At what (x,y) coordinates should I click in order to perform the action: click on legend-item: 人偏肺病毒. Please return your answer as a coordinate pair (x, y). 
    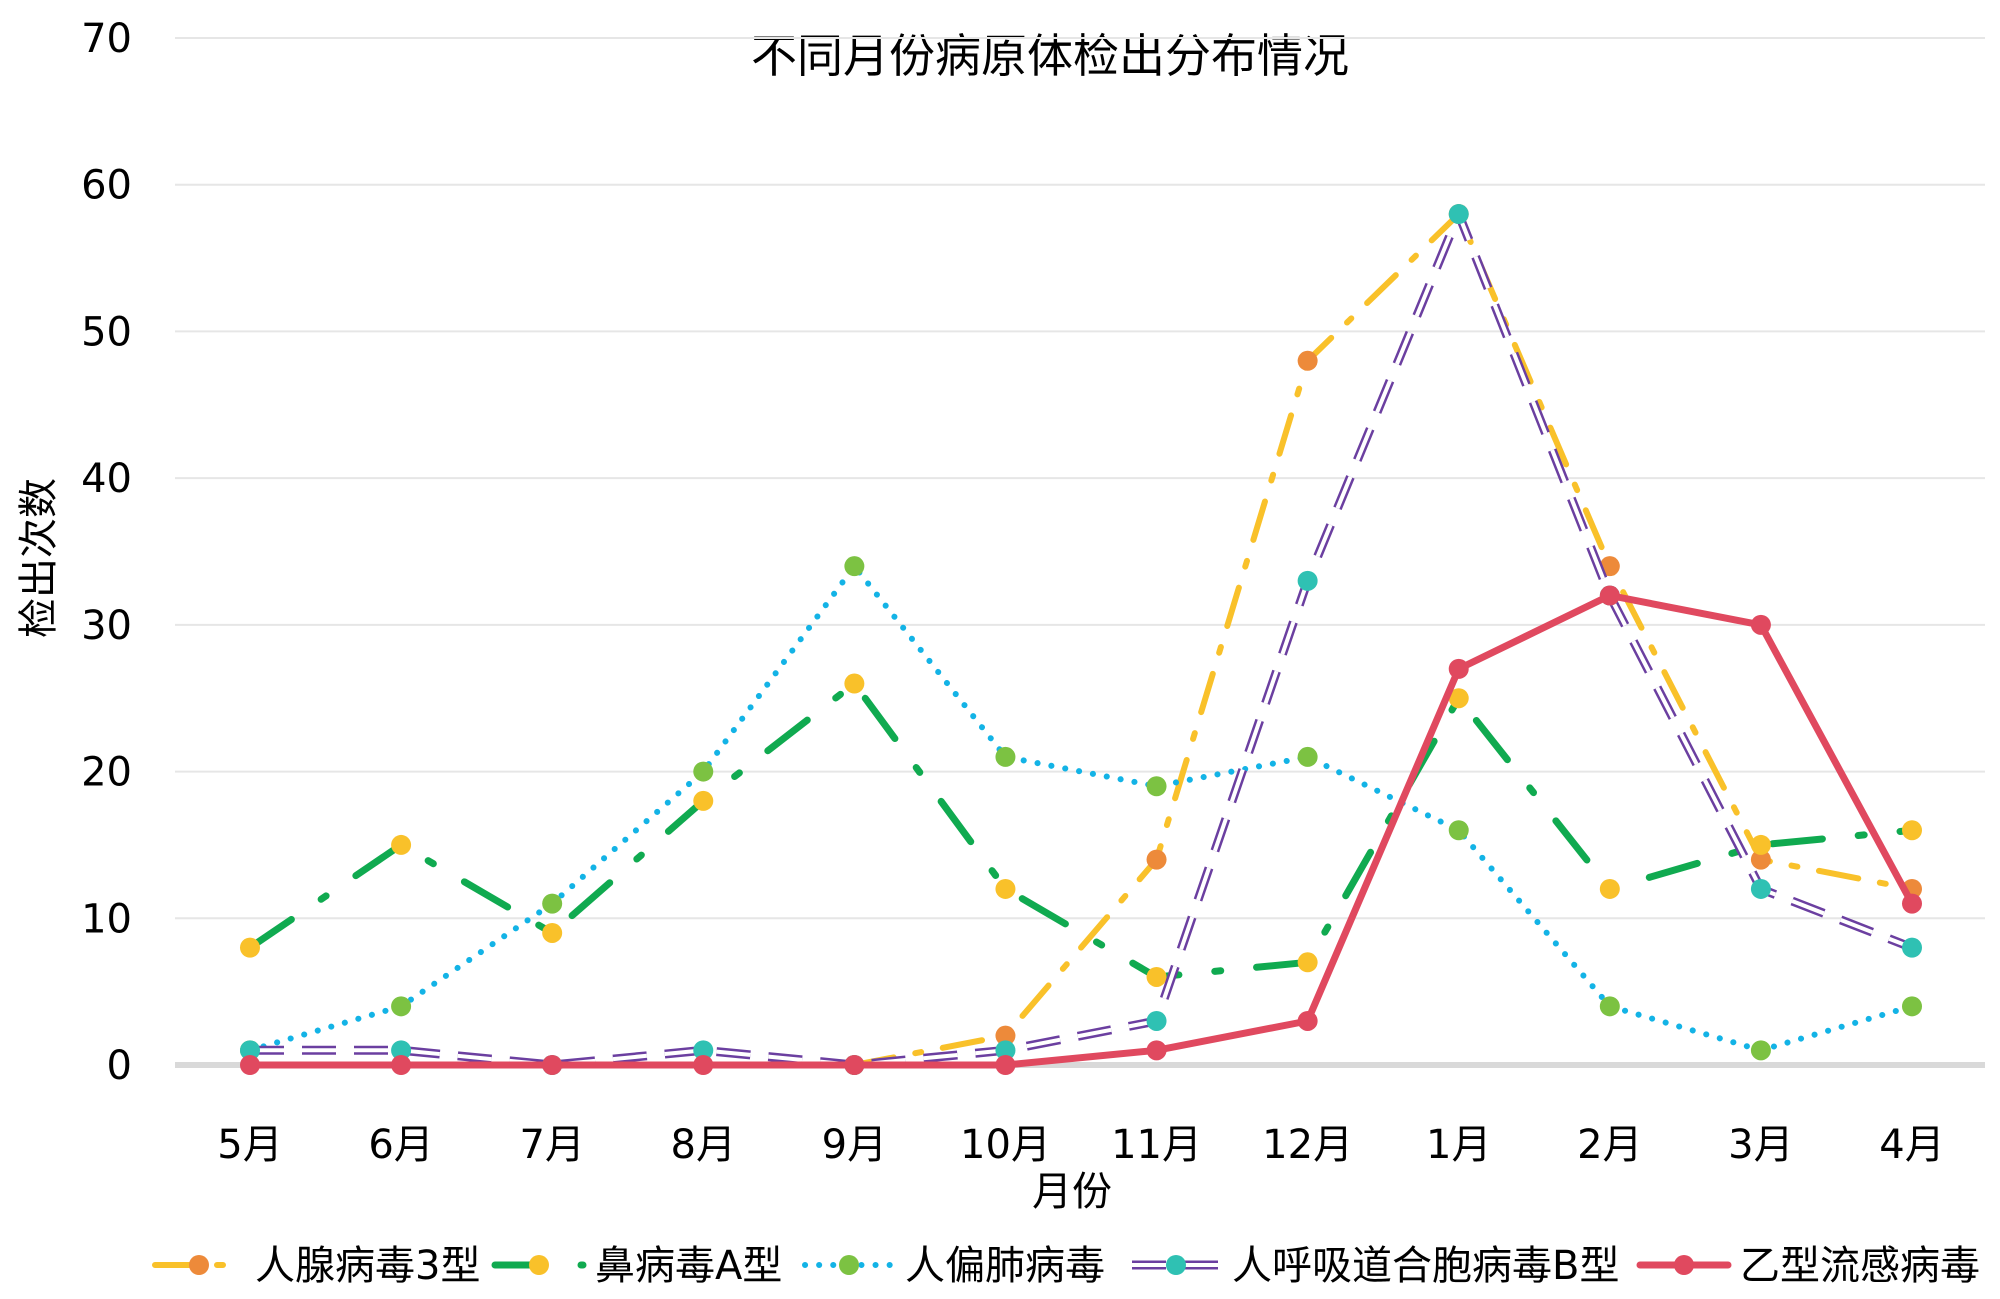
    Looking at the image, I should click on (953, 1266).